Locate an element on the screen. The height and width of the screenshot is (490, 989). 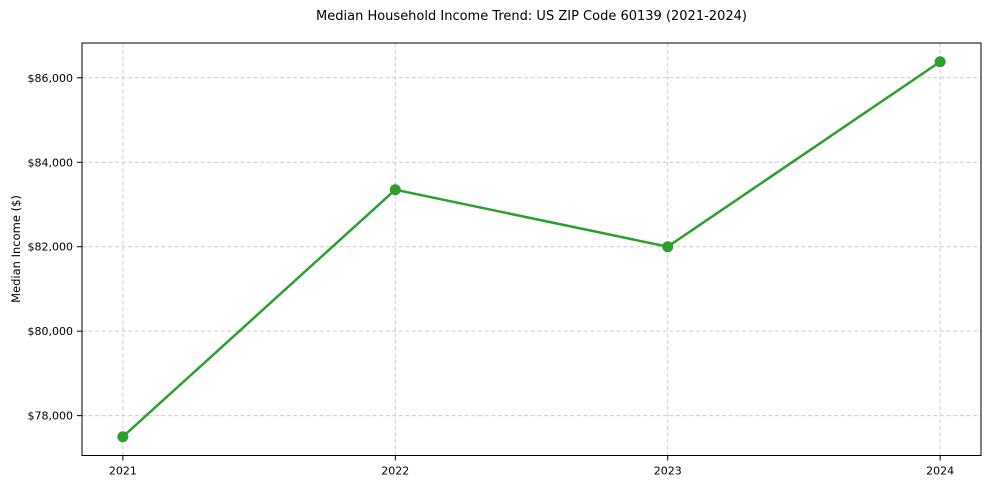
data-point-2021 is located at coordinates (123, 437).